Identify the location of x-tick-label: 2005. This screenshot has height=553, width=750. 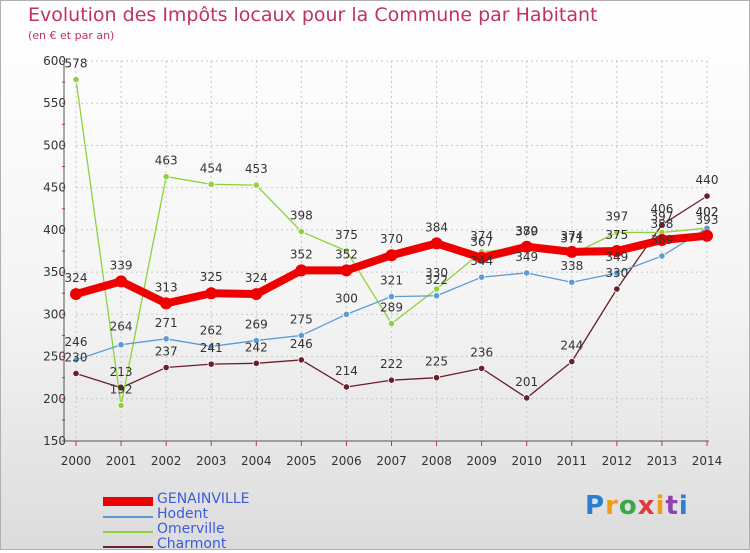
(301, 461).